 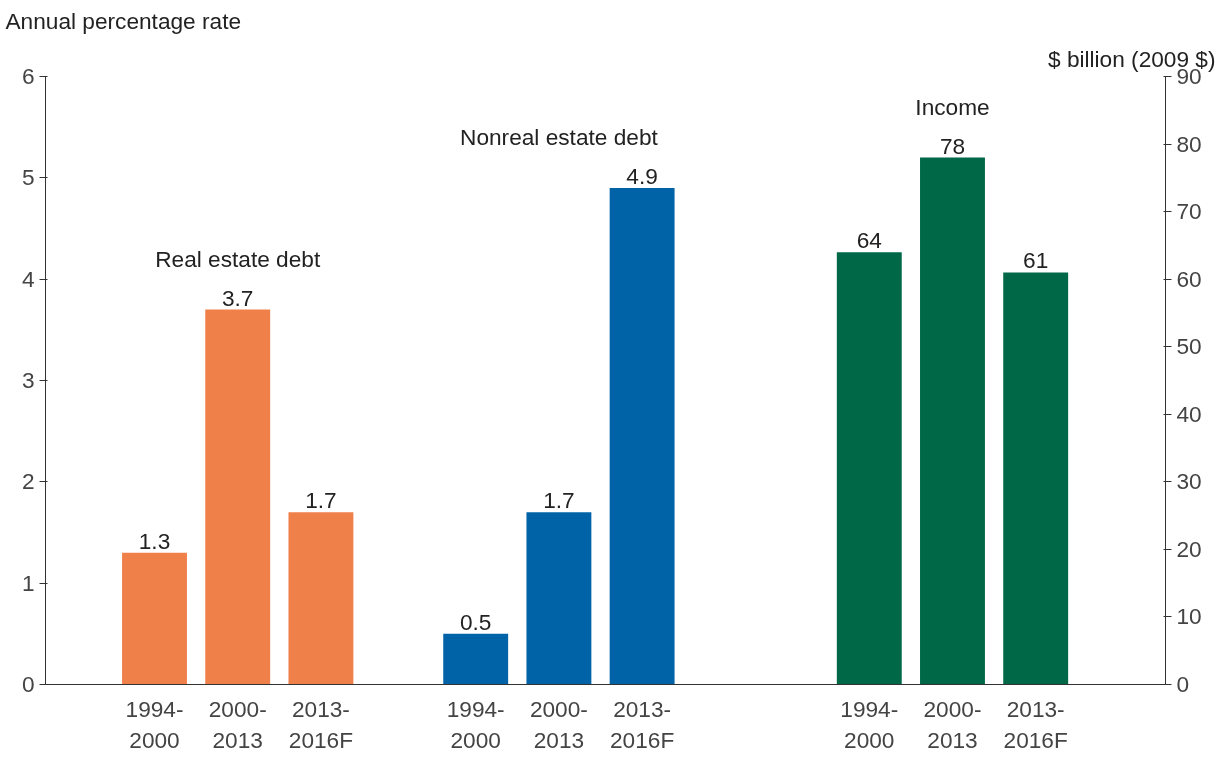 I want to click on data-label: 64, so click(x=869, y=240).